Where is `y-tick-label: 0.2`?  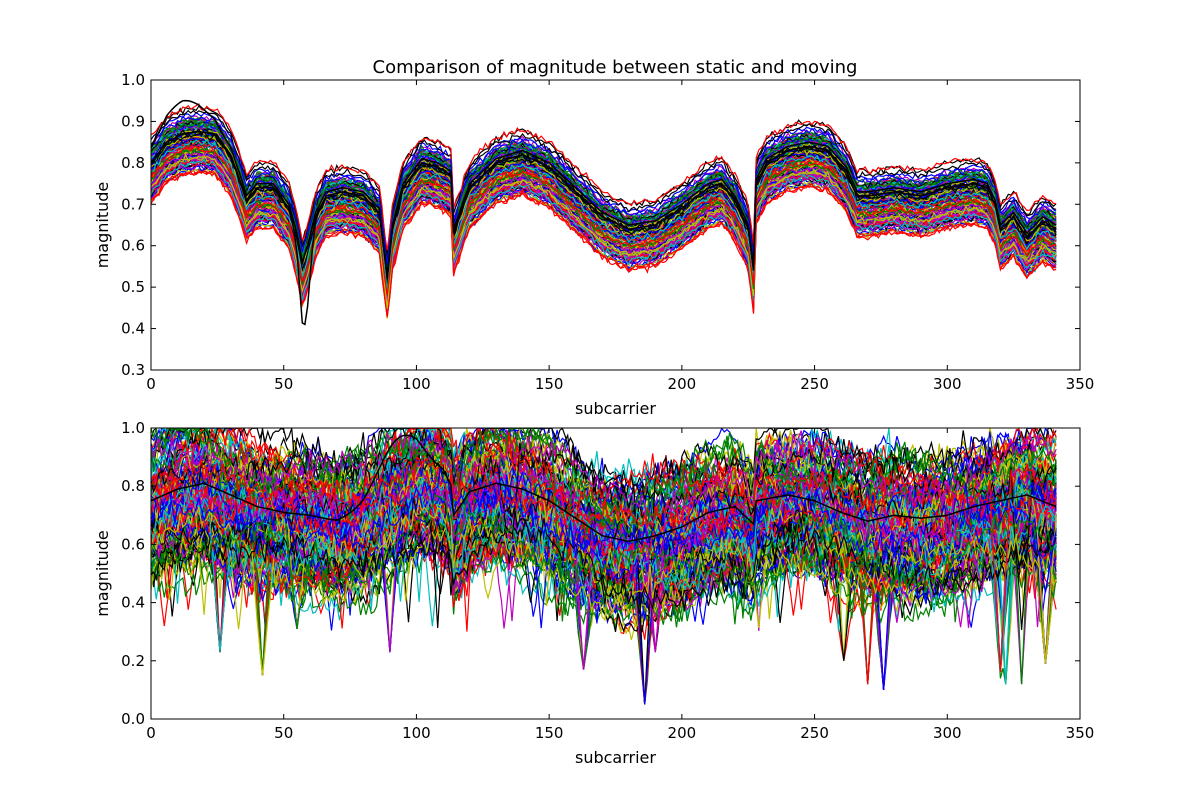 y-tick-label: 0.2 is located at coordinates (133, 661).